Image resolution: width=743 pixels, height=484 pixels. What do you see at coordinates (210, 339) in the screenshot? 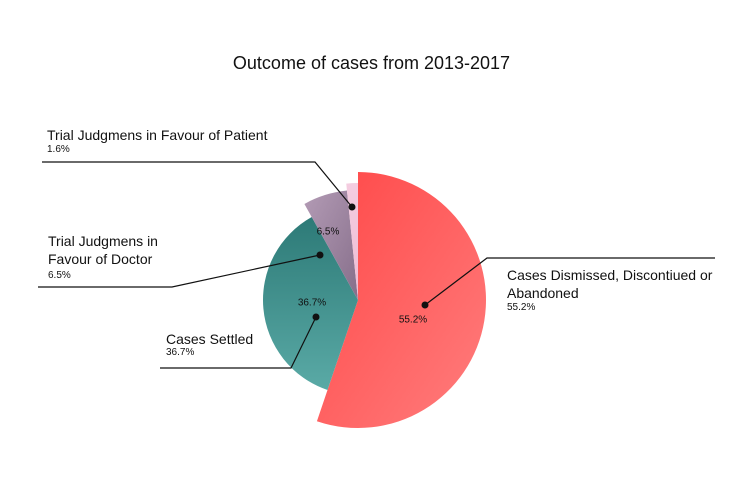
I see `category-label: Cases Settled` at bounding box center [210, 339].